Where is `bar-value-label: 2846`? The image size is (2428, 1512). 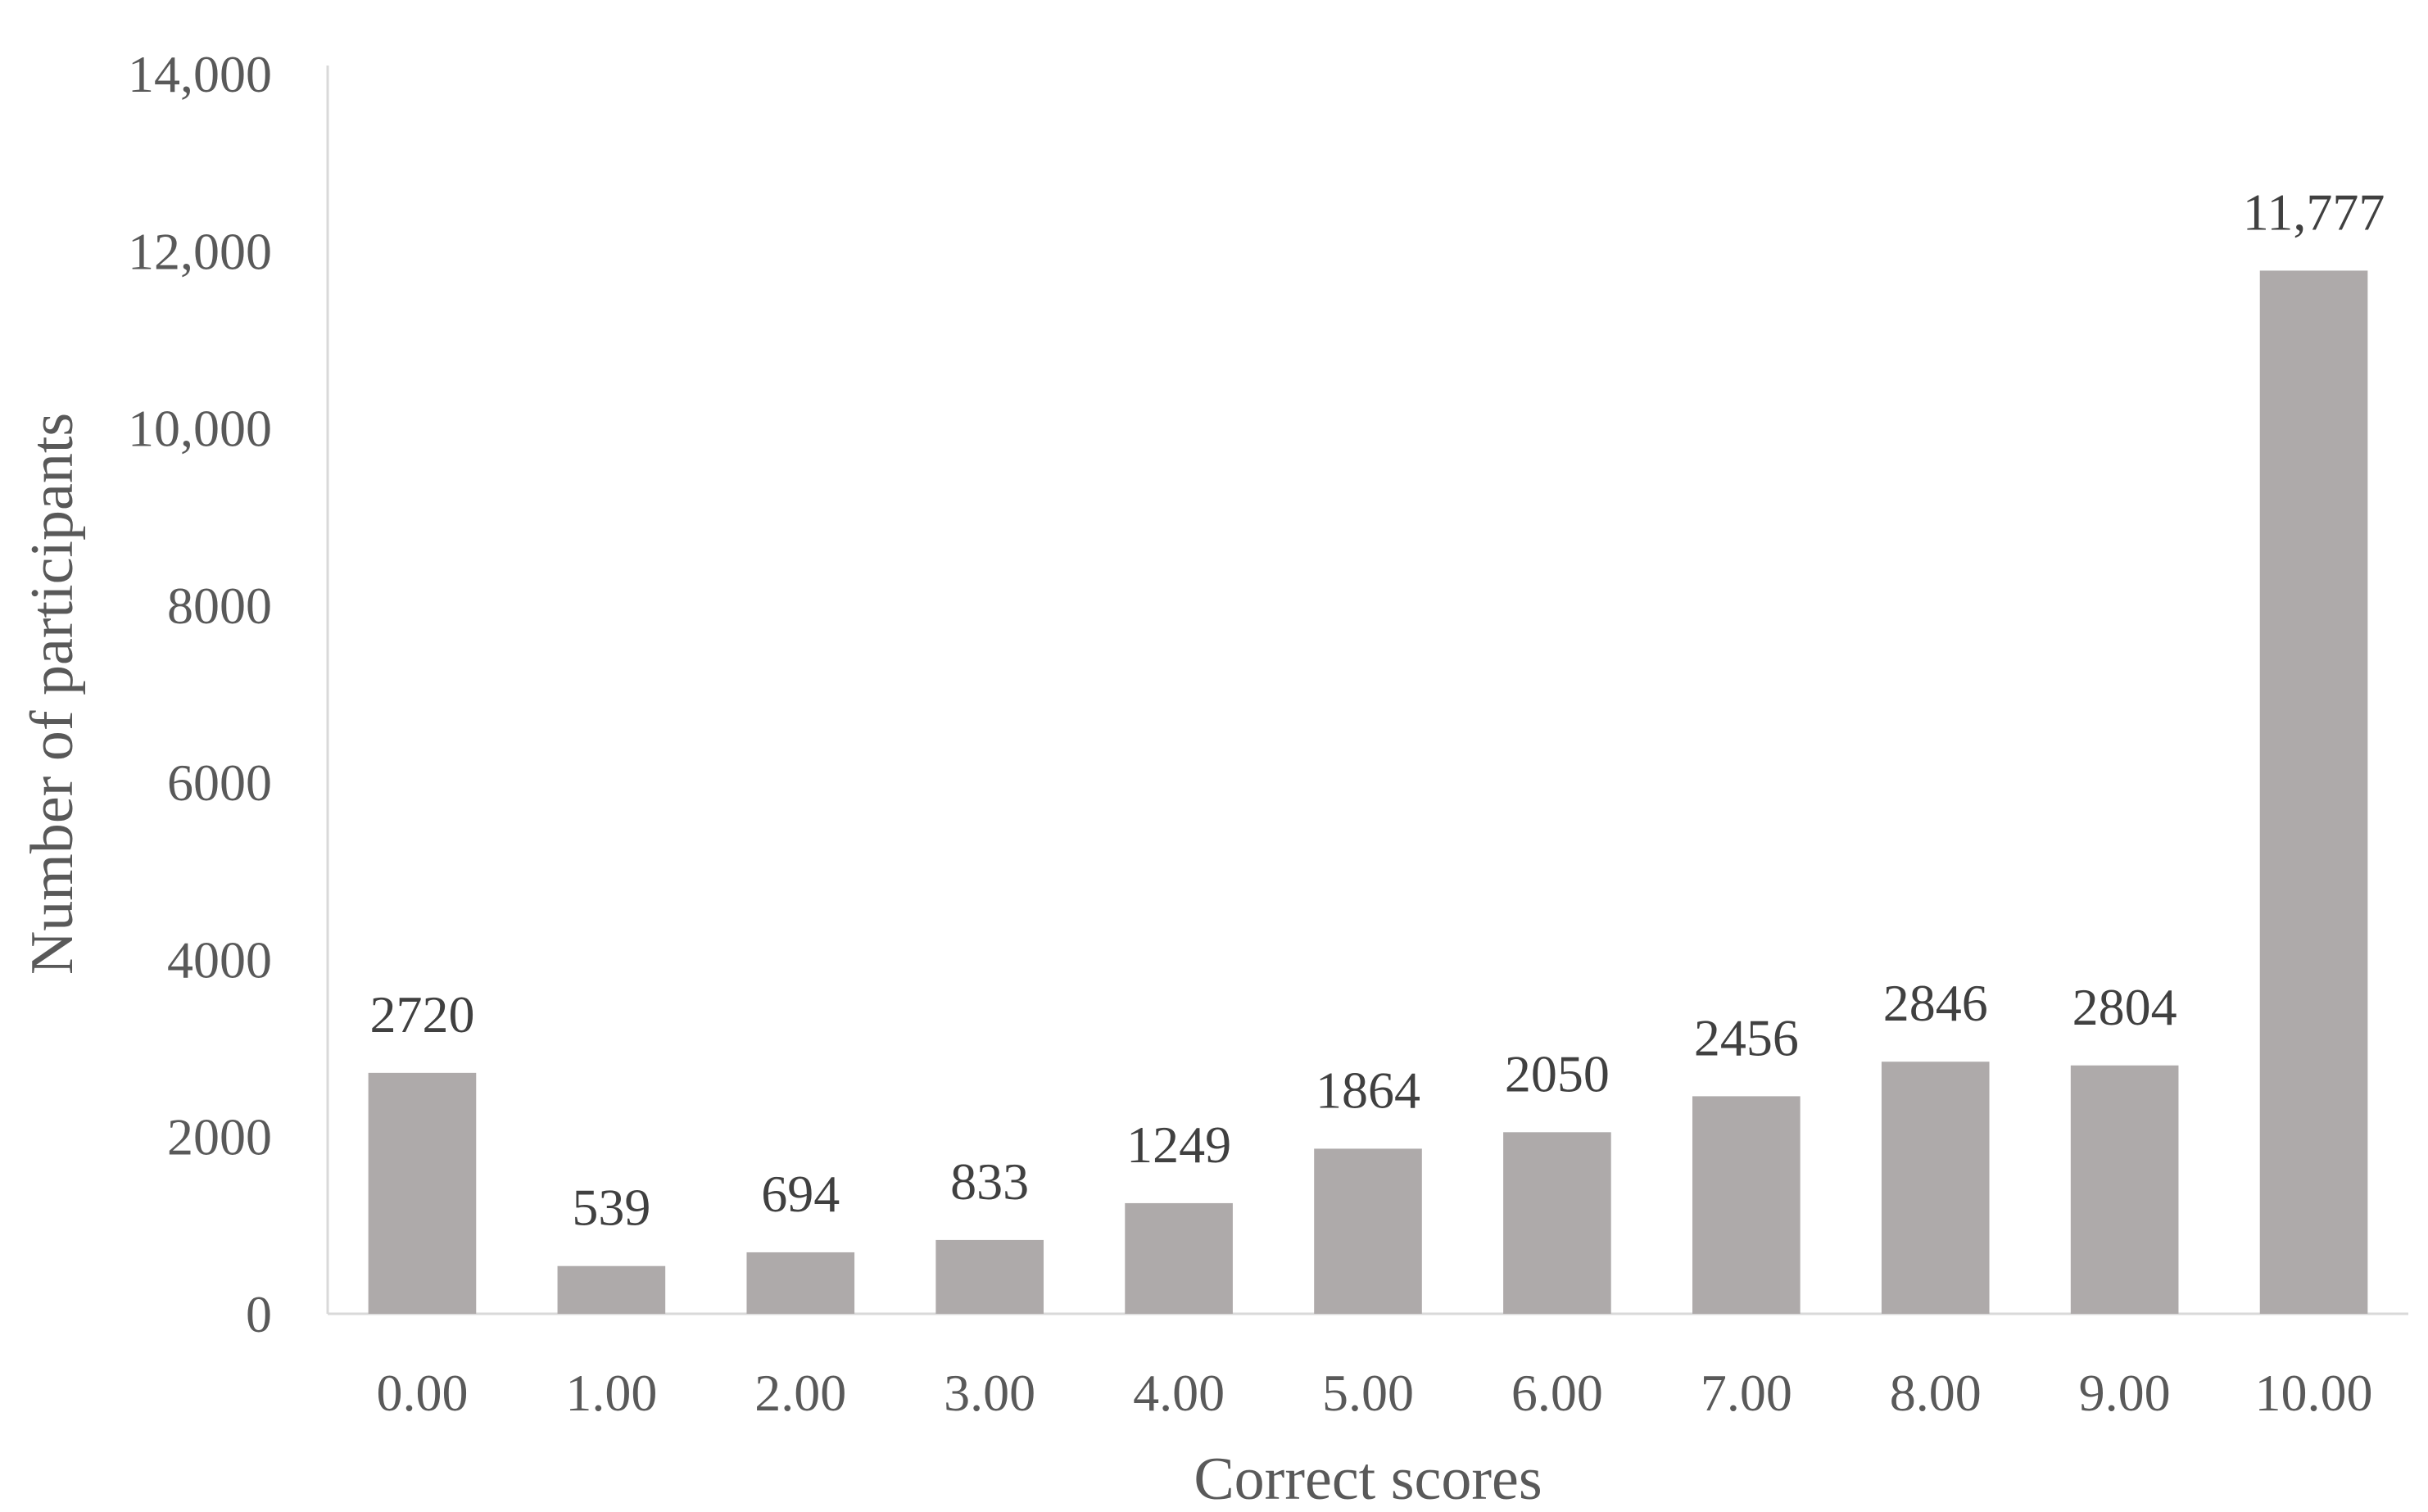 bar-value-label: 2846 is located at coordinates (1935, 1003).